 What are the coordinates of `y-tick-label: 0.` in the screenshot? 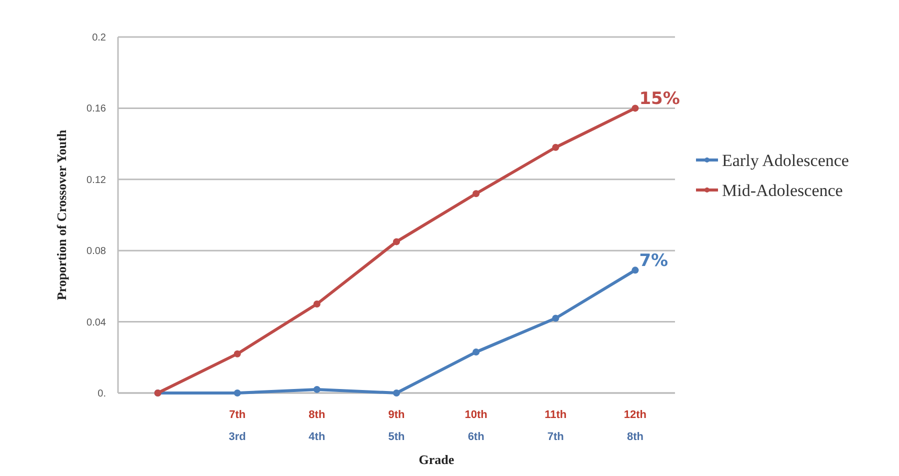 It's located at (102, 394).